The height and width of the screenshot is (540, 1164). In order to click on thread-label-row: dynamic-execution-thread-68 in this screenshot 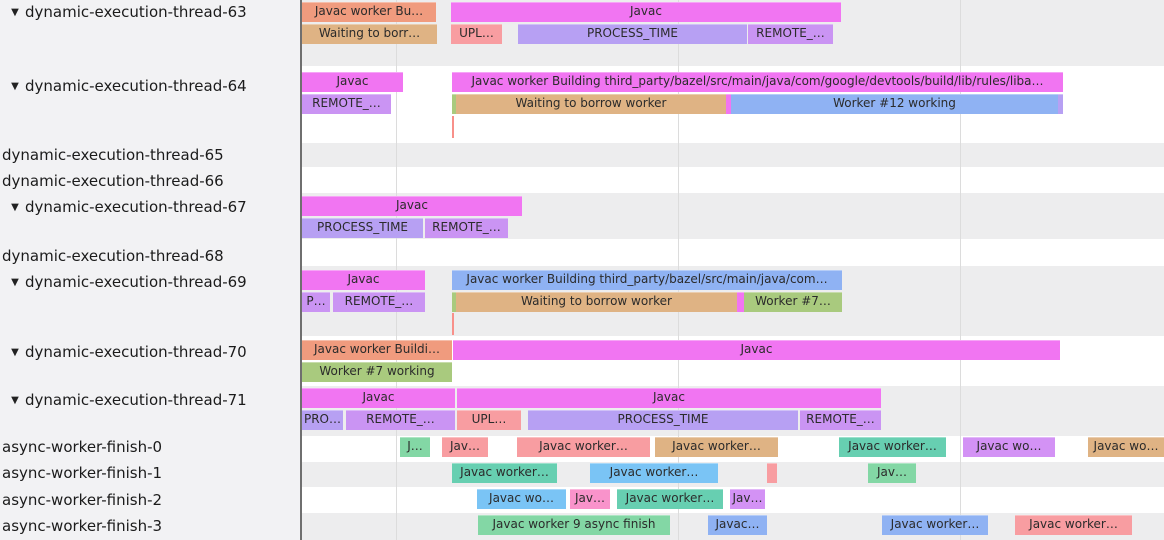, I will do `click(150, 256)`.